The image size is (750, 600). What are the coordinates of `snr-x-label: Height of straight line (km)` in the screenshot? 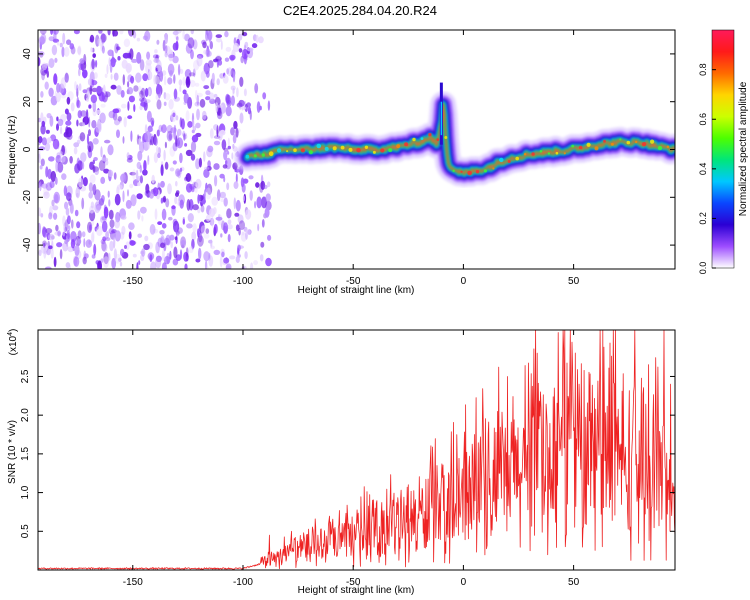 It's located at (356, 590).